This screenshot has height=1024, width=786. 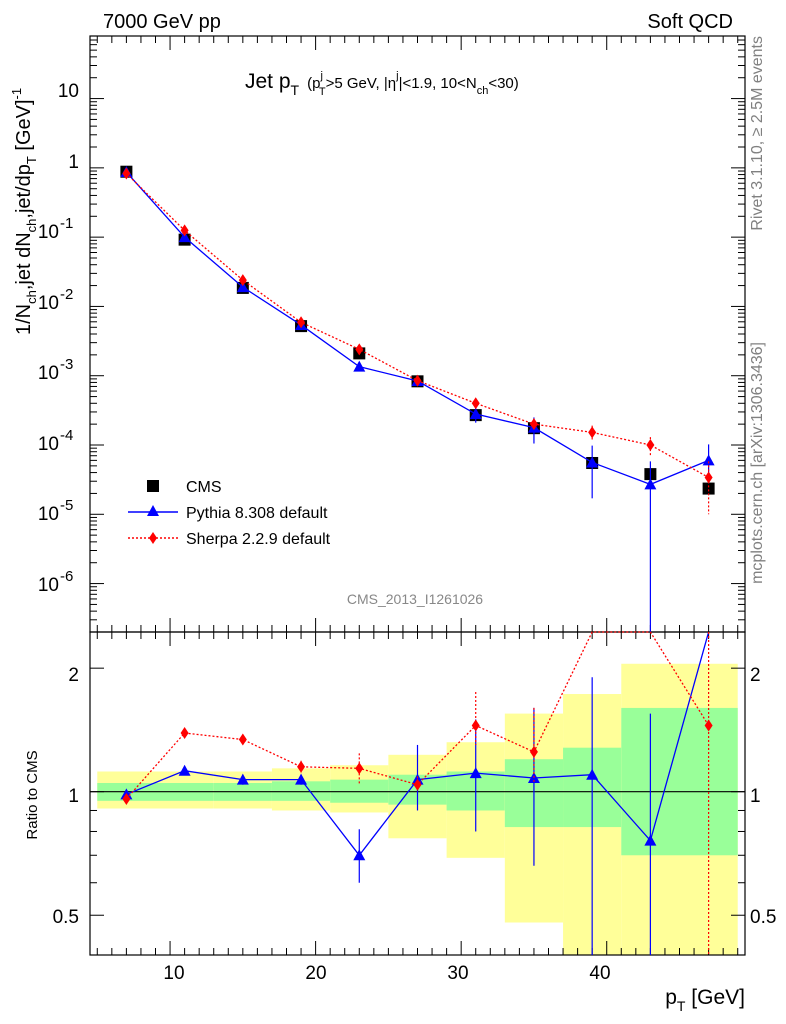 I want to click on analysis-id: CMS_2013_I1261026, so click(x=415, y=599).